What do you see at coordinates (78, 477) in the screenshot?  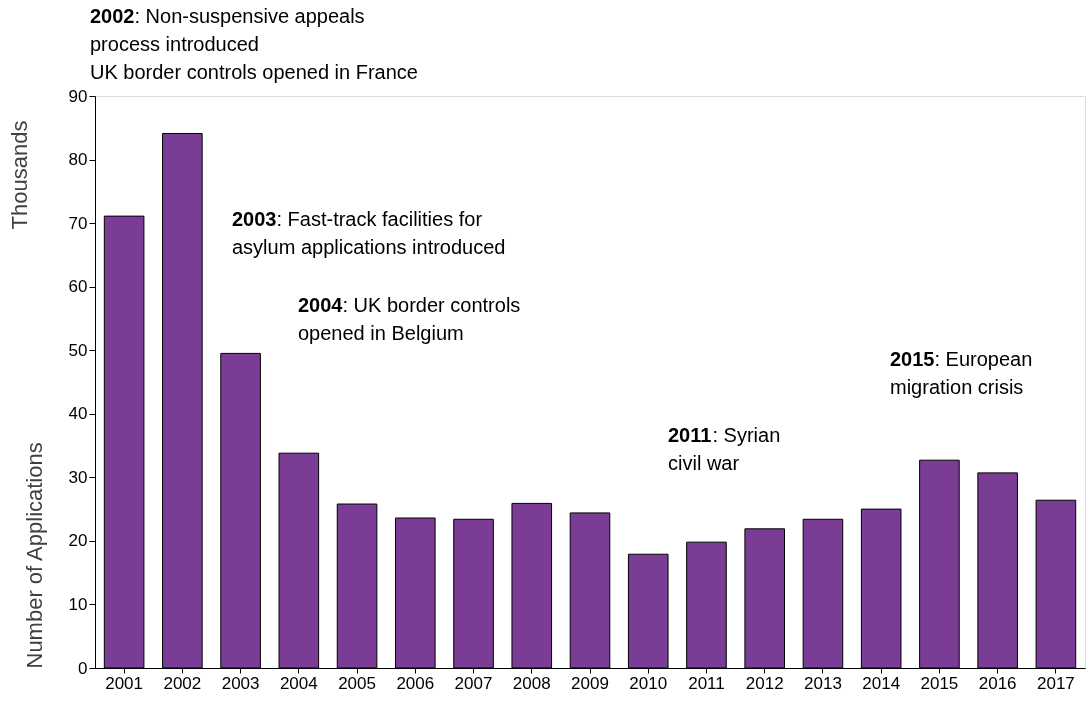 I see `y-tick-label: 30` at bounding box center [78, 477].